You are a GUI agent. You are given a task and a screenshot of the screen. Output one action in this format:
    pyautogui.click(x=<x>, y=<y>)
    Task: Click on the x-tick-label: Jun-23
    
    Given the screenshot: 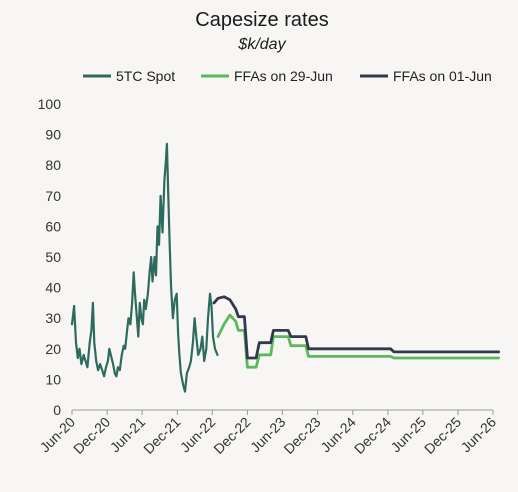 What is the action you would take?
    pyautogui.click(x=268, y=435)
    